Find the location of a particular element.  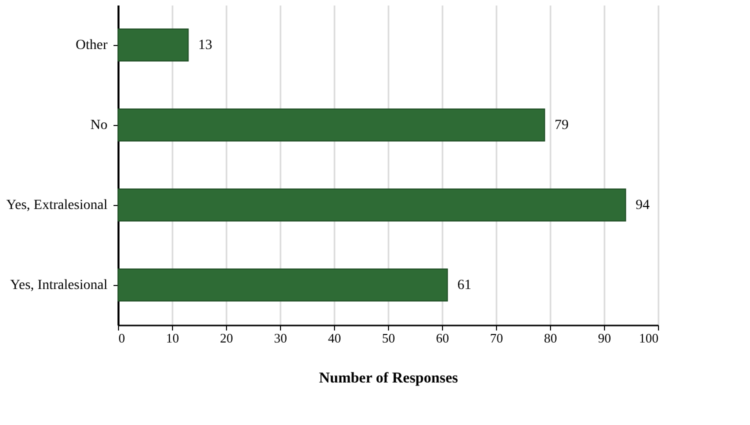

data-label: 94 is located at coordinates (643, 205).